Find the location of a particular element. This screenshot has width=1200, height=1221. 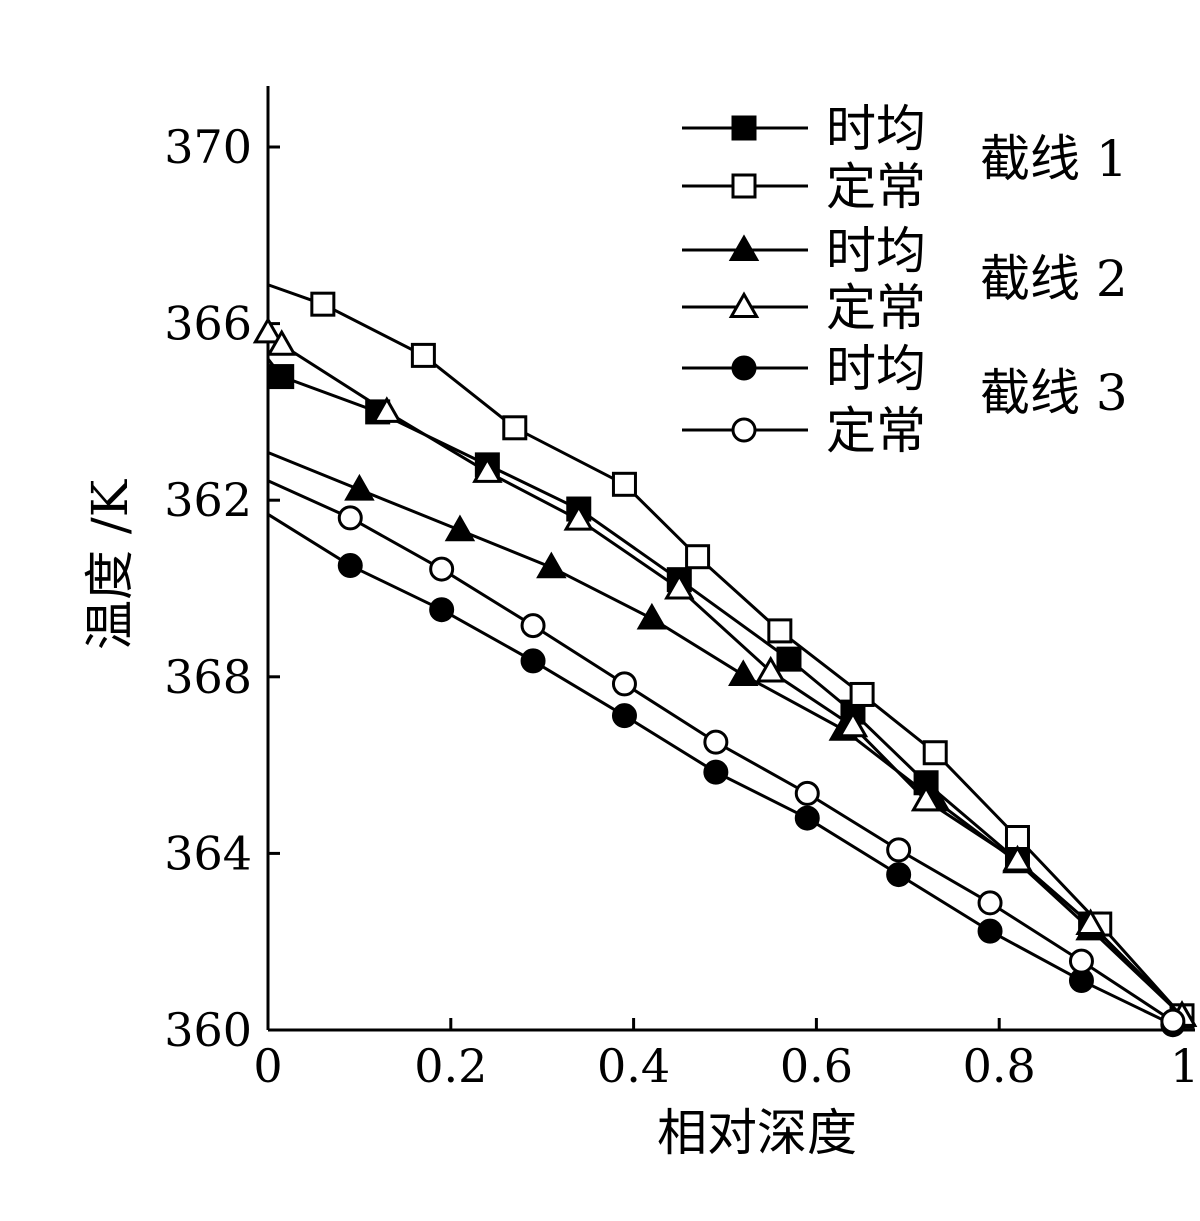

y-tick-label: 368 is located at coordinates (208, 677).